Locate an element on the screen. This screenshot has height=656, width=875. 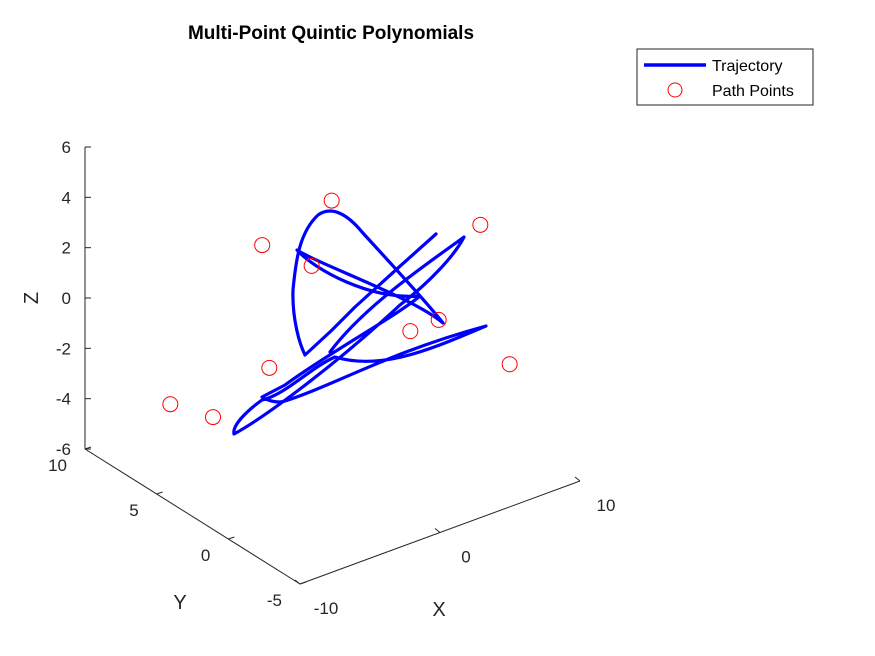
y-tick-label: 10 is located at coordinates (57, 465).